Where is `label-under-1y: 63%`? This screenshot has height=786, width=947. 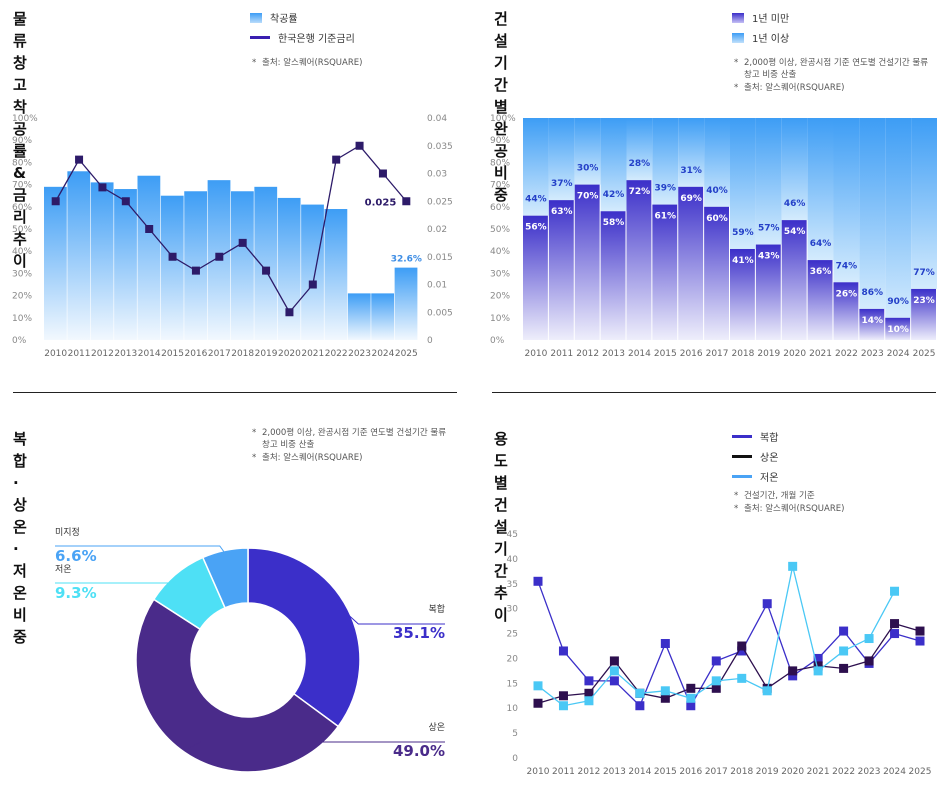 label-under-1y: 63% is located at coordinates (562, 212).